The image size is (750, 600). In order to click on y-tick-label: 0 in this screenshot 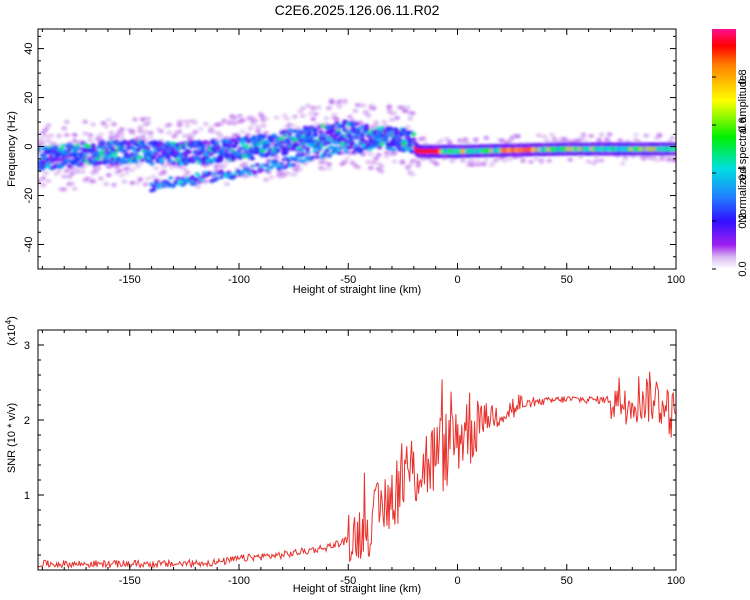, I will do `click(29, 146)`.